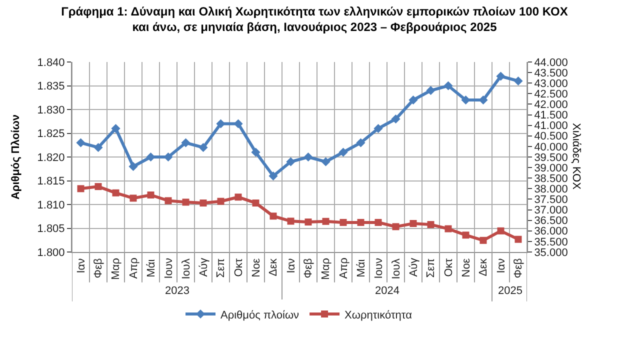  Describe the element at coordinates (551, 116) in the screenshot. I see `y2-tick-label: 41.500` at that location.